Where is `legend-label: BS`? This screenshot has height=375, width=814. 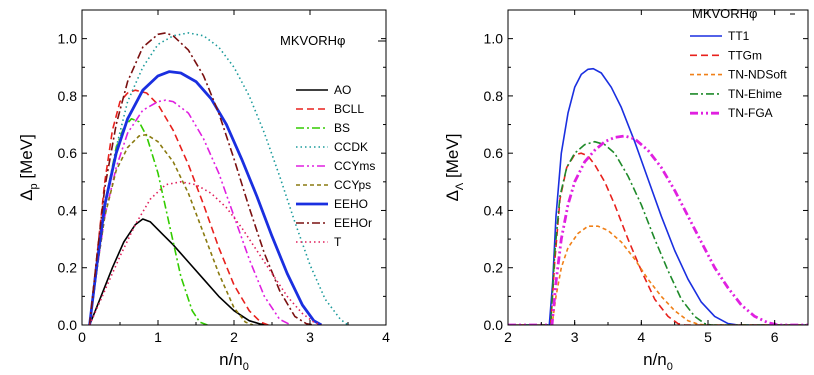
legend-label: BS is located at coordinates (342, 128).